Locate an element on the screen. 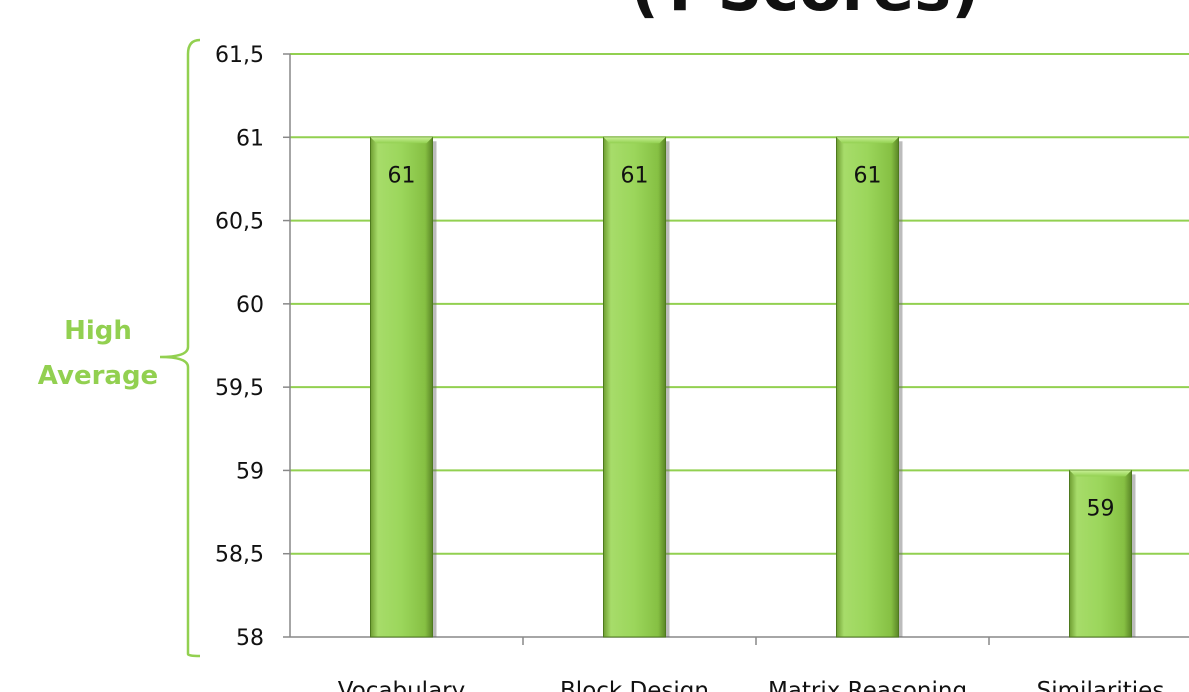 This screenshot has width=1189, height=692. x-tick-label: Block Design is located at coordinates (634, 685).